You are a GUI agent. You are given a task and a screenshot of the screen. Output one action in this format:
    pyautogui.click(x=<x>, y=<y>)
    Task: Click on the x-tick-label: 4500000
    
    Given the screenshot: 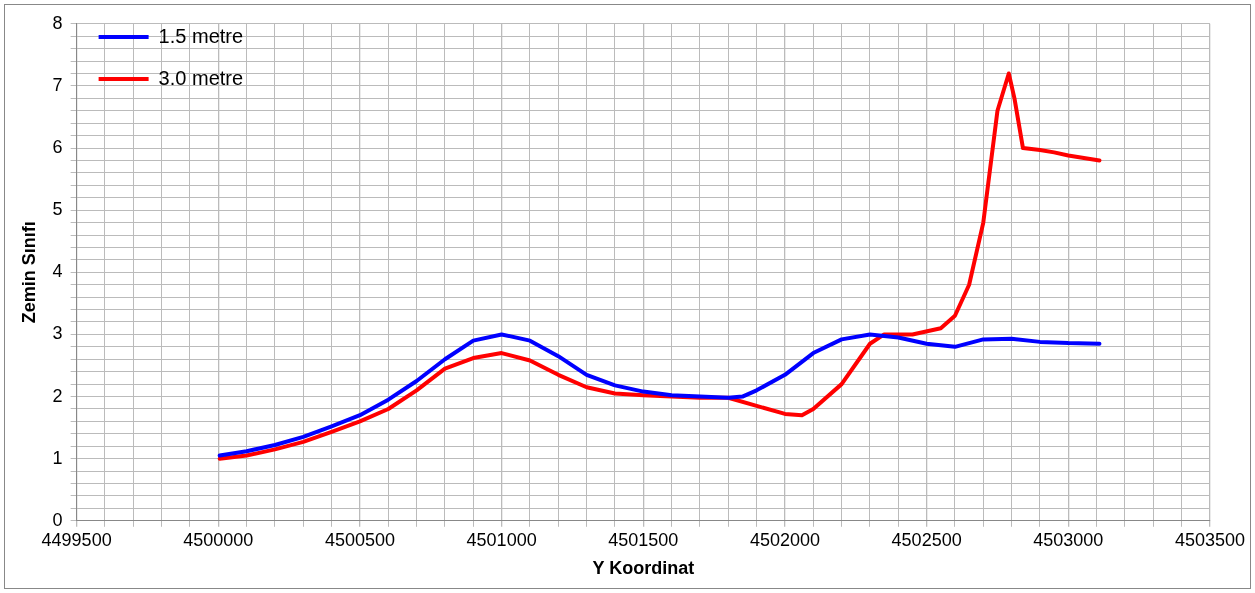 What is the action you would take?
    pyautogui.click(x=218, y=539)
    